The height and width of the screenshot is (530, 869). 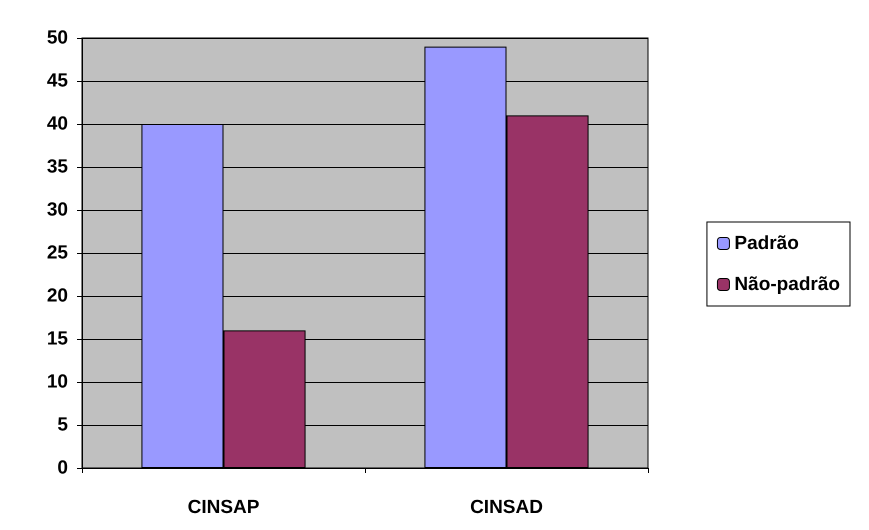 What do you see at coordinates (224, 507) in the screenshot?
I see `x-tick-label: CINSAP` at bounding box center [224, 507].